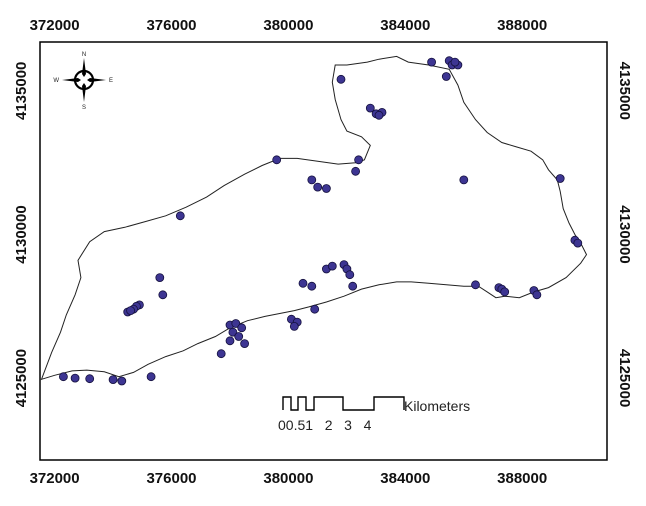 This screenshot has width=646, height=506. Describe the element at coordinates (55, 478) in the screenshot. I see `x-tick-label-bottom: 372000` at that location.